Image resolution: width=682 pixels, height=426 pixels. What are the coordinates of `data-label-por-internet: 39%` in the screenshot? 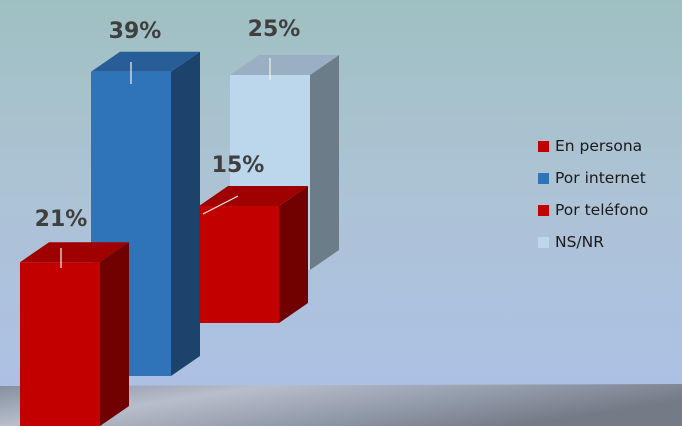 It's located at (135, 31).